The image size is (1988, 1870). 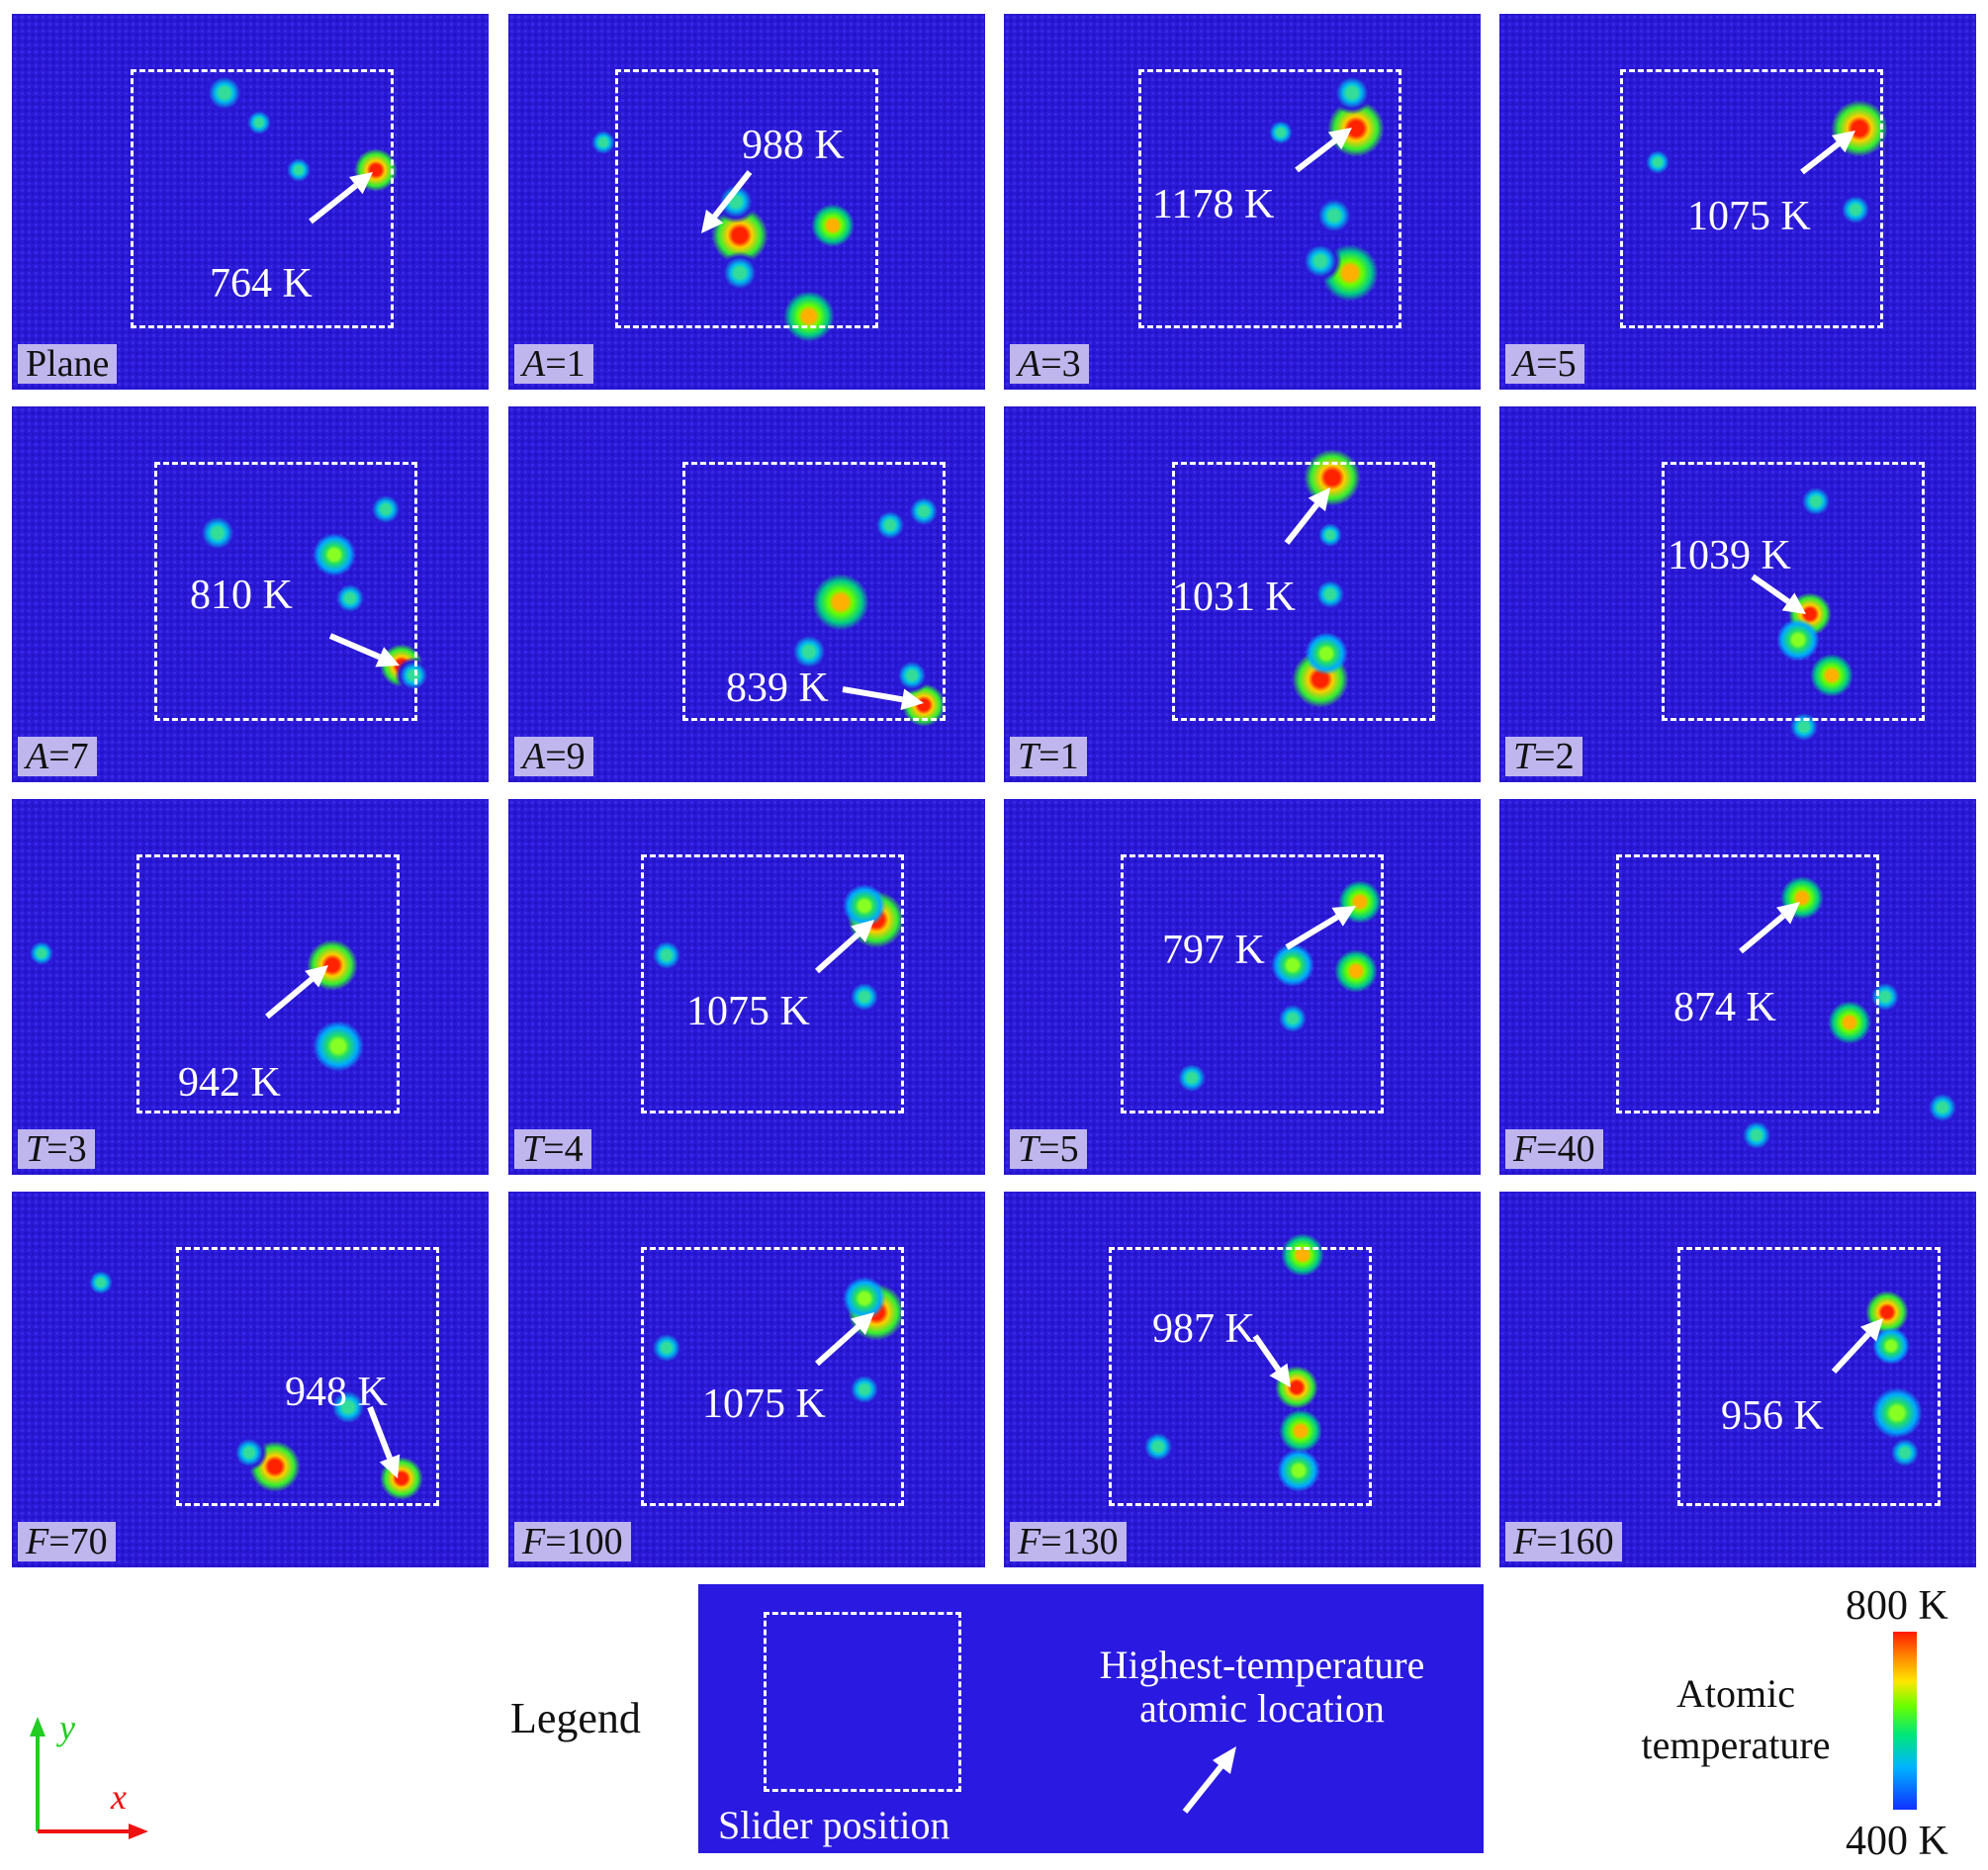 What do you see at coordinates (1772, 1416) in the screenshot?
I see `max-temperature-label: 956 K` at bounding box center [1772, 1416].